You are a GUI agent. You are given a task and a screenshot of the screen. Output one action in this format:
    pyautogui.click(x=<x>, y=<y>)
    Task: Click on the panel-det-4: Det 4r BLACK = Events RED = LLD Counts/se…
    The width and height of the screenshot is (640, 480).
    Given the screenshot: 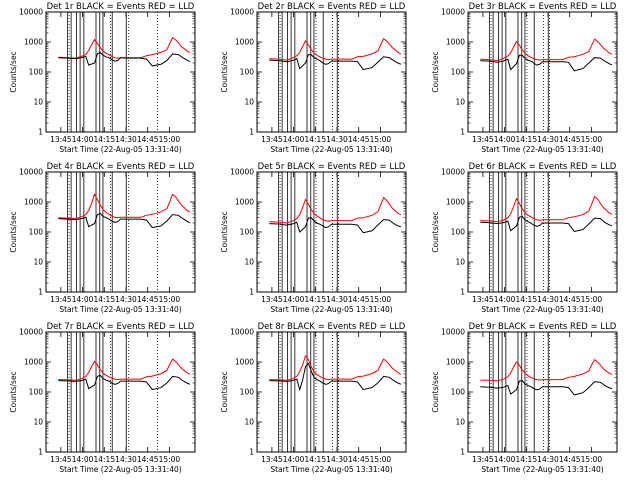 What is the action you would take?
    pyautogui.click(x=102, y=238)
    